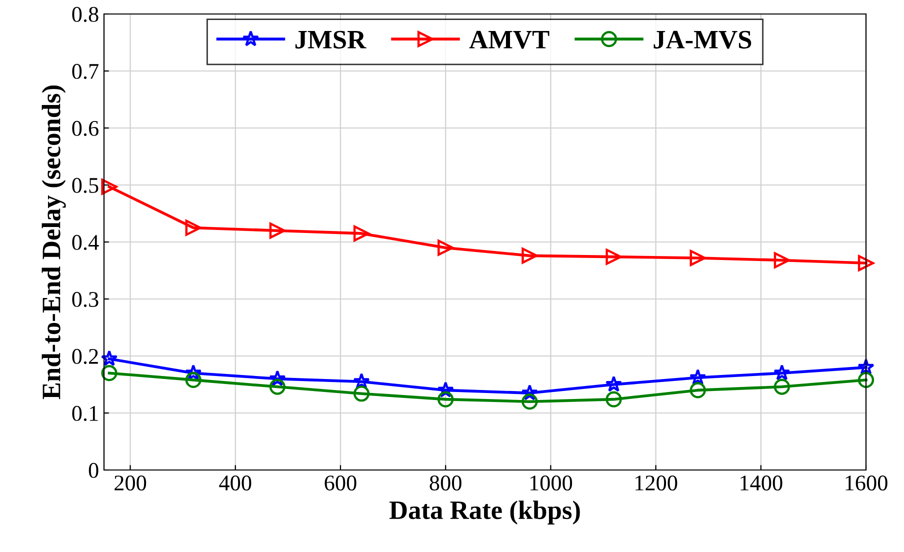 The width and height of the screenshot is (904, 552). What do you see at coordinates (867, 483) in the screenshot?
I see `x-tick-label: 1600` at bounding box center [867, 483].